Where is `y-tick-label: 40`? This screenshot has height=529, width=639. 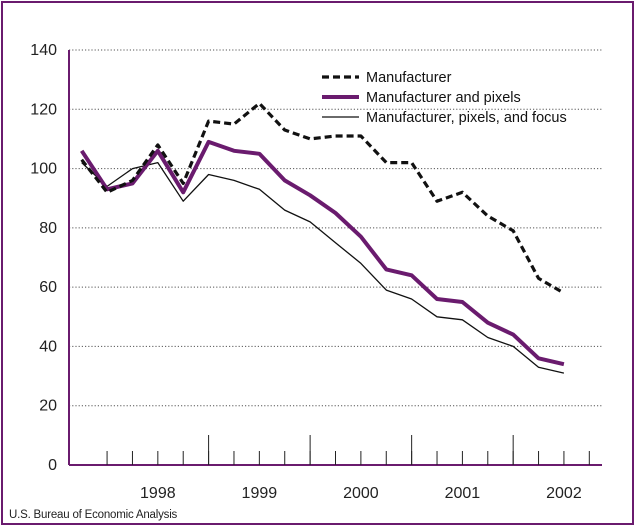 y-tick-label: 40 is located at coordinates (48, 346).